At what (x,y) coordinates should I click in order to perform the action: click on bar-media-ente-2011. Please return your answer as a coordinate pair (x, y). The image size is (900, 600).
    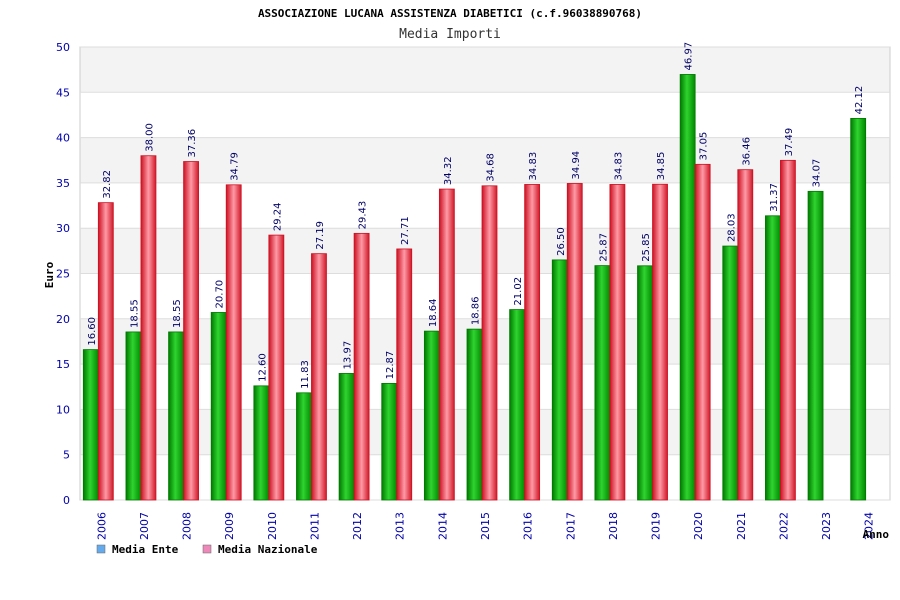
    Looking at the image, I should click on (304, 446).